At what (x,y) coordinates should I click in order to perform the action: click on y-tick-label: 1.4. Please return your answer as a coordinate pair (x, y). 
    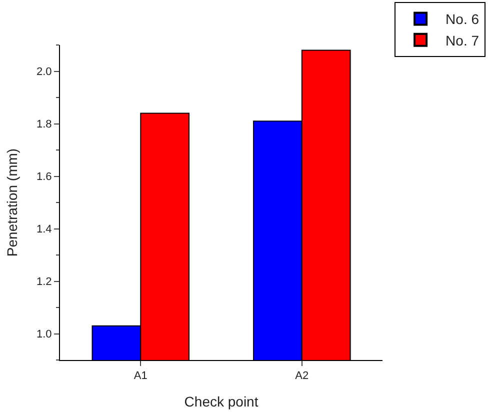
    Looking at the image, I should click on (44, 230).